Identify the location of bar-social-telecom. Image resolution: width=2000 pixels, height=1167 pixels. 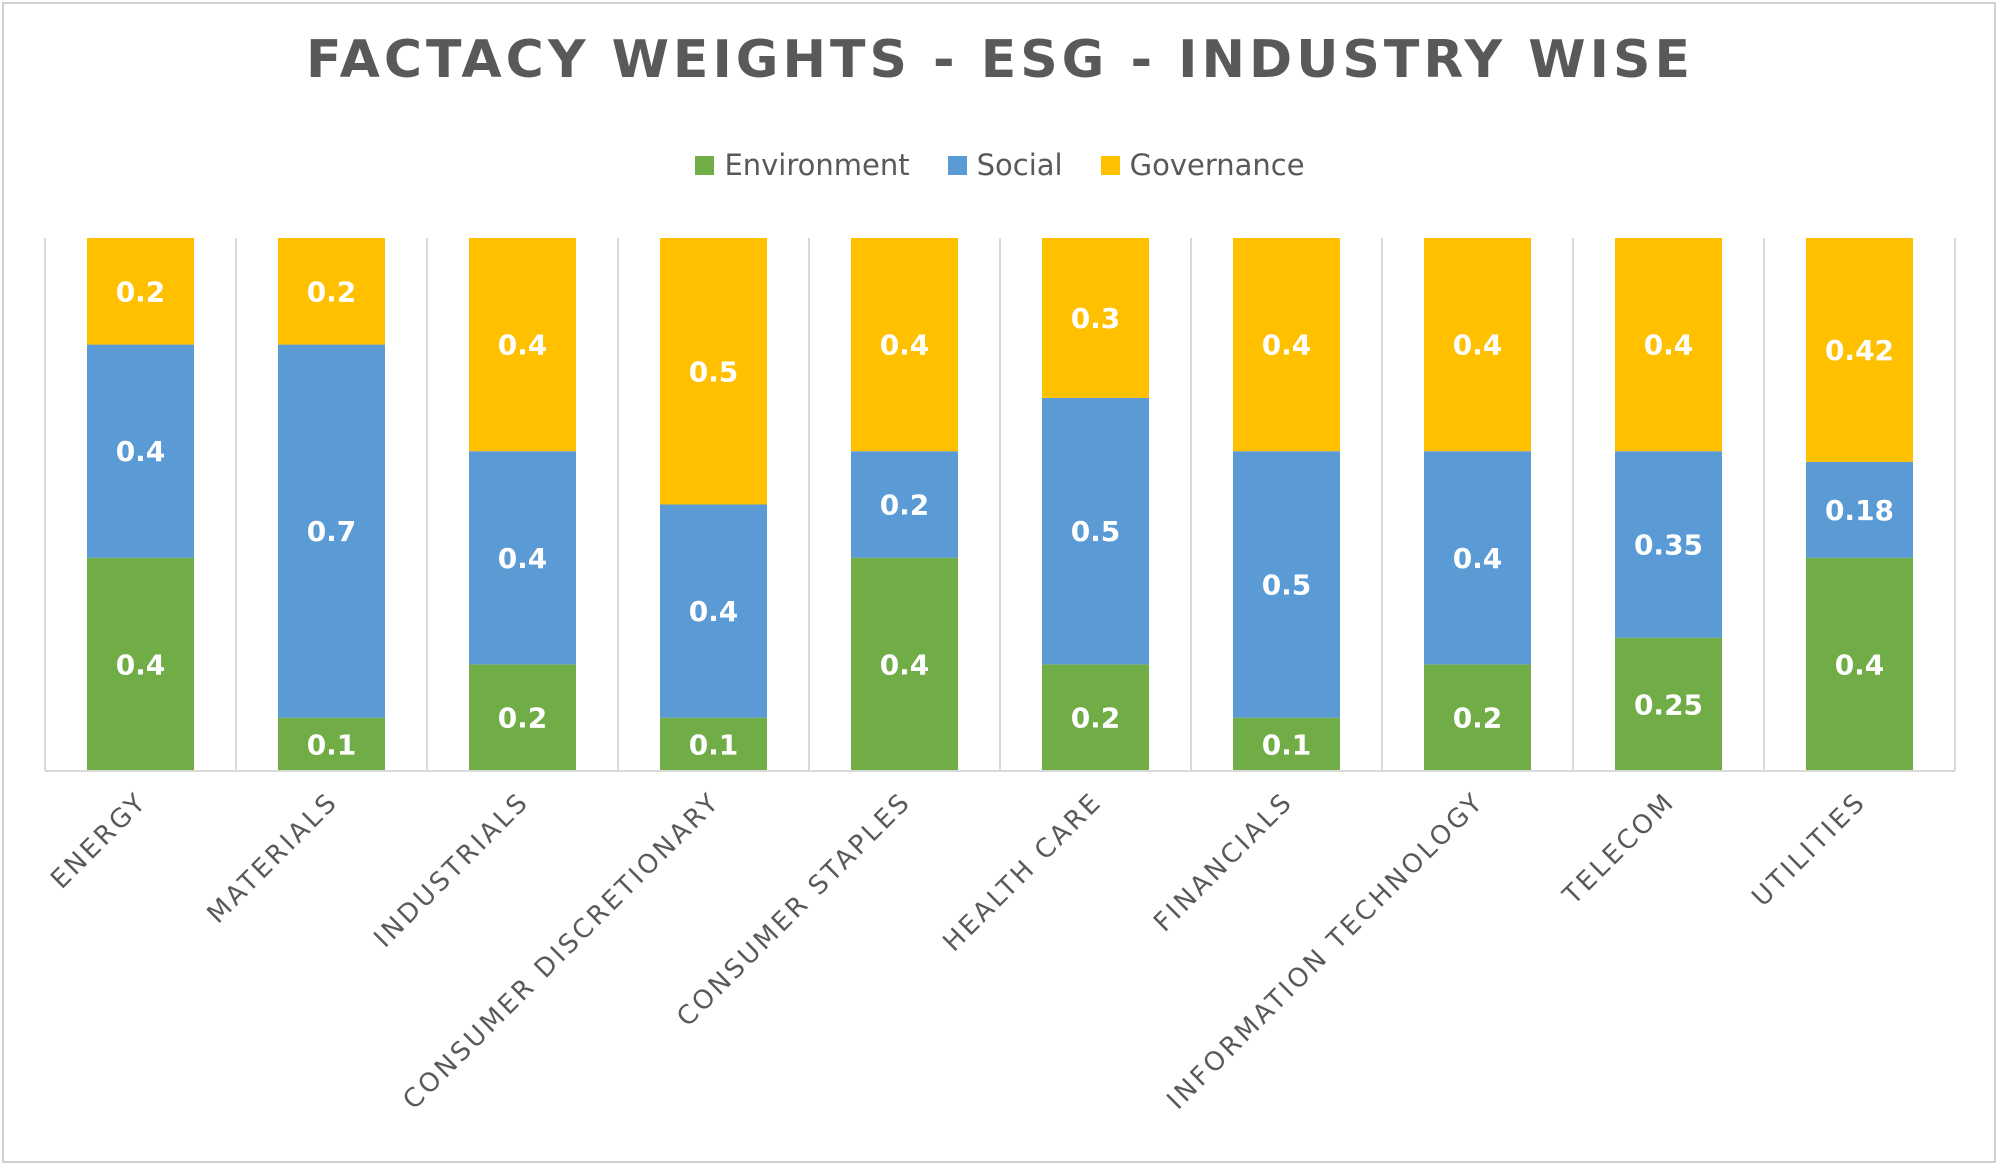
(1668, 544).